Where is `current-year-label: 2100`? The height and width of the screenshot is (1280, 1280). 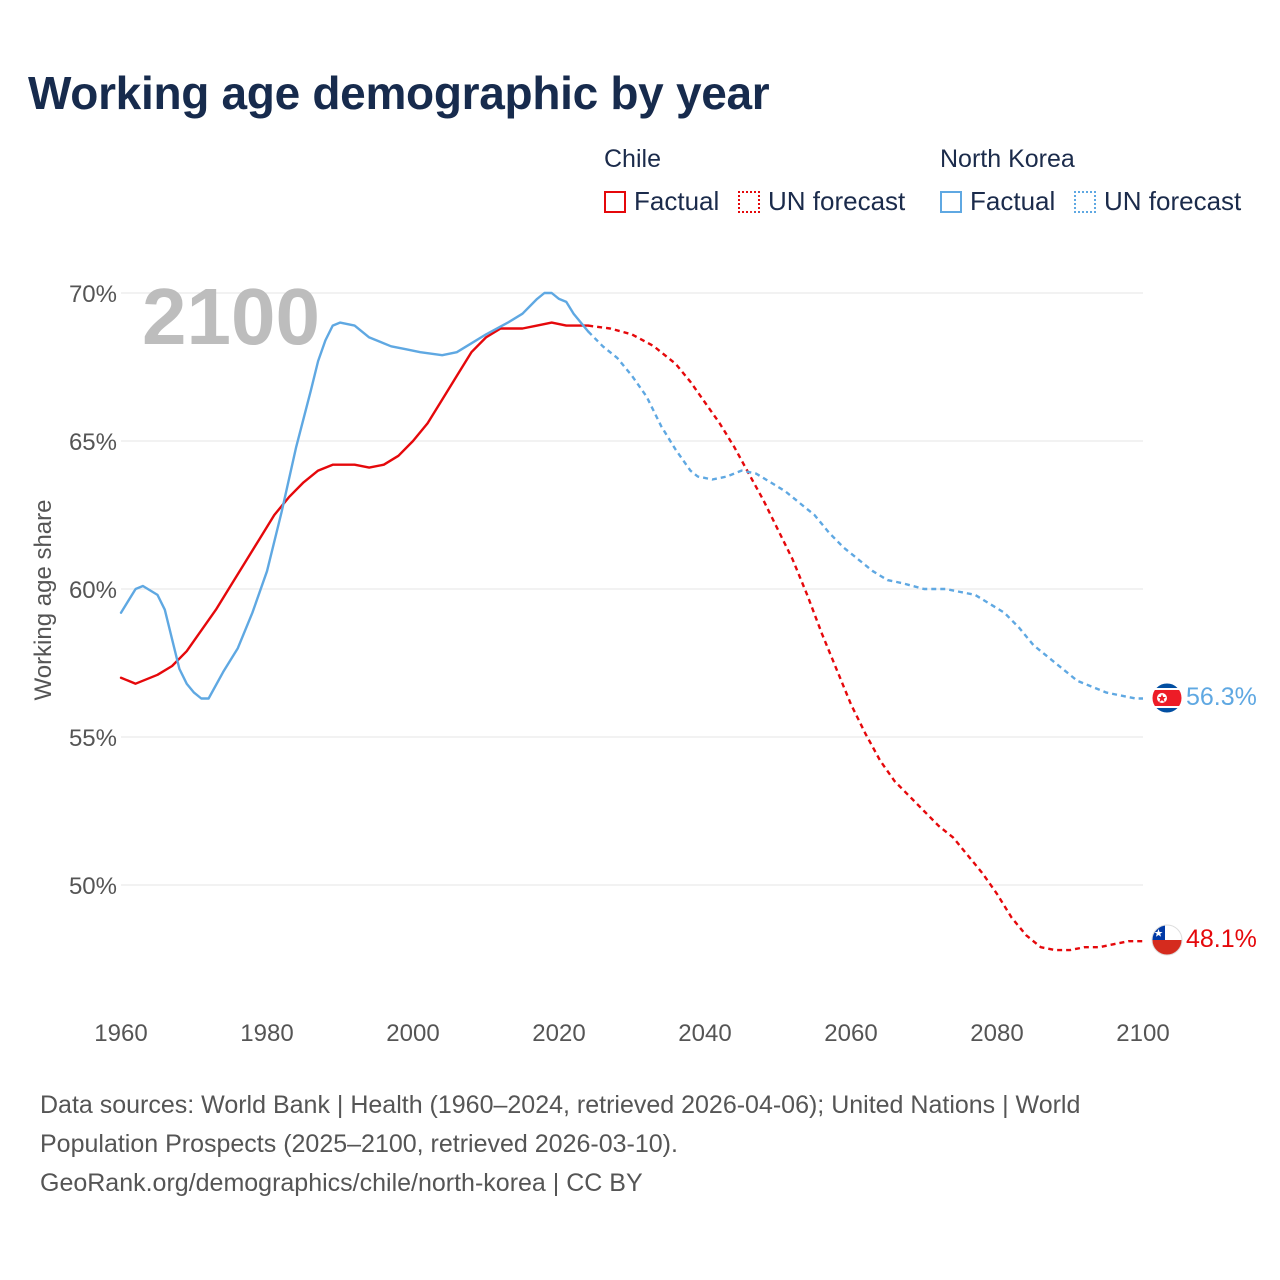
current-year-label: 2100 is located at coordinates (231, 316).